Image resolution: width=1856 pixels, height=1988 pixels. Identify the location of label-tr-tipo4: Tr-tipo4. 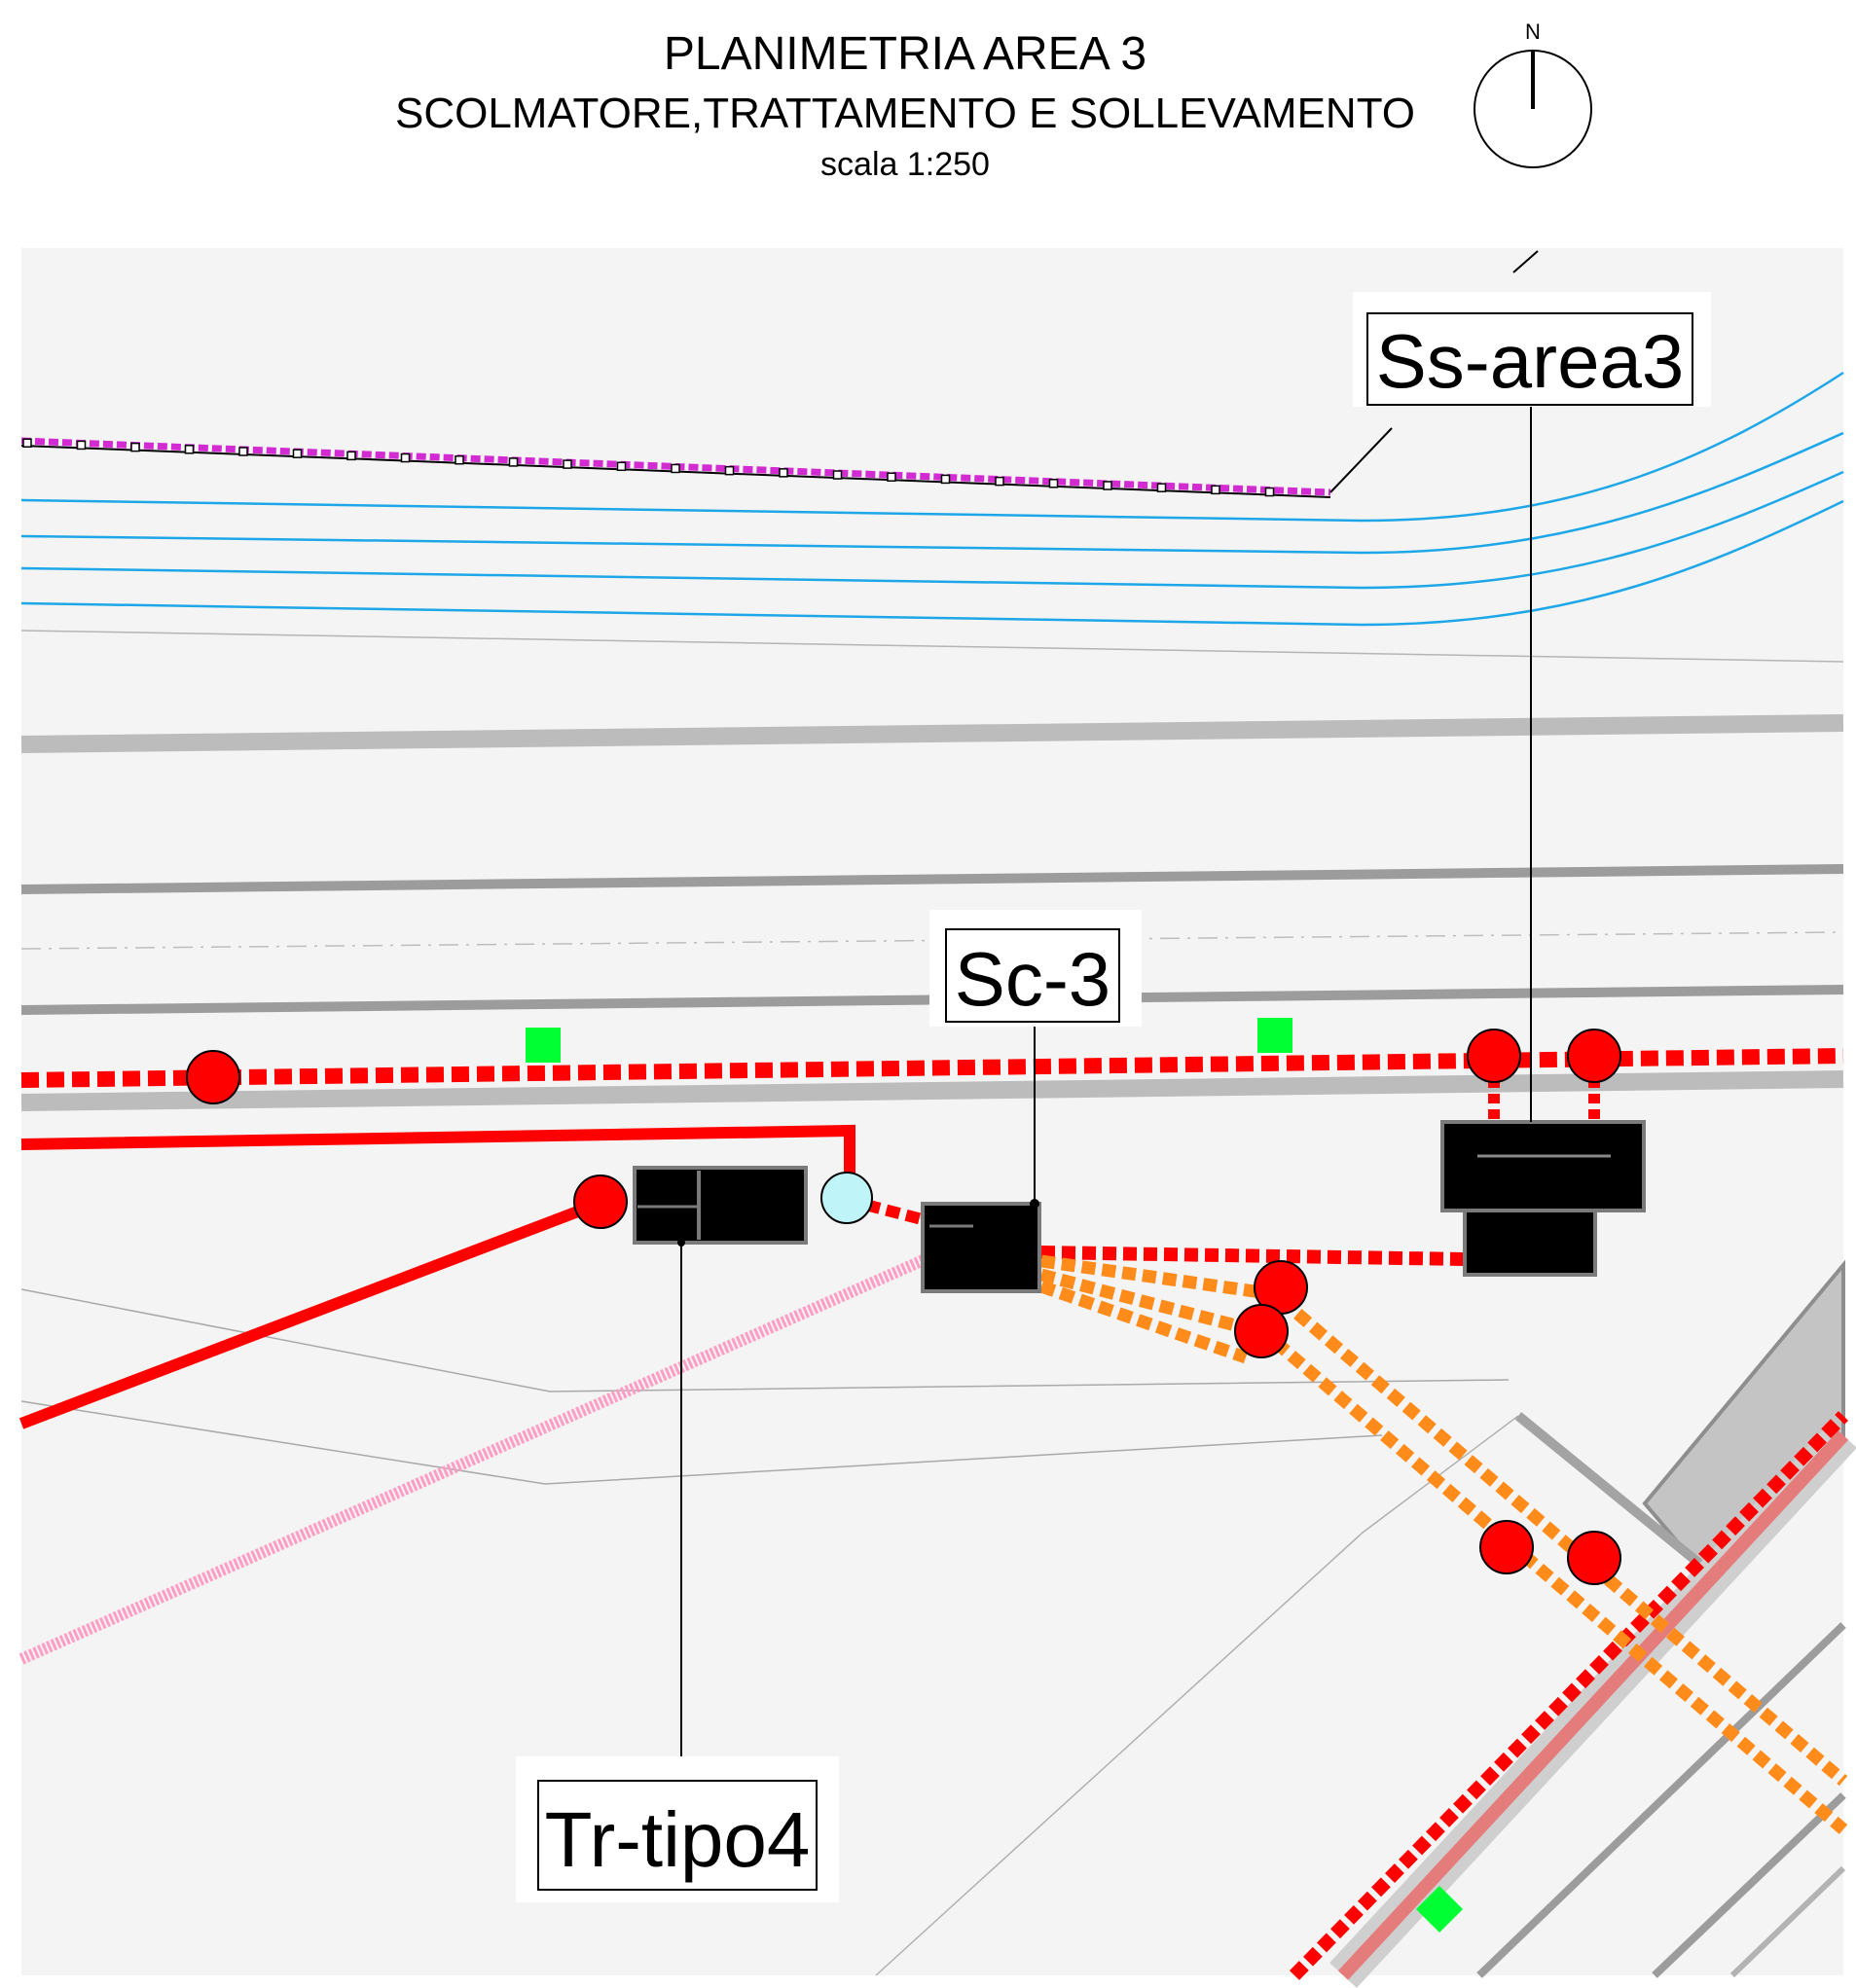
(677, 1829).